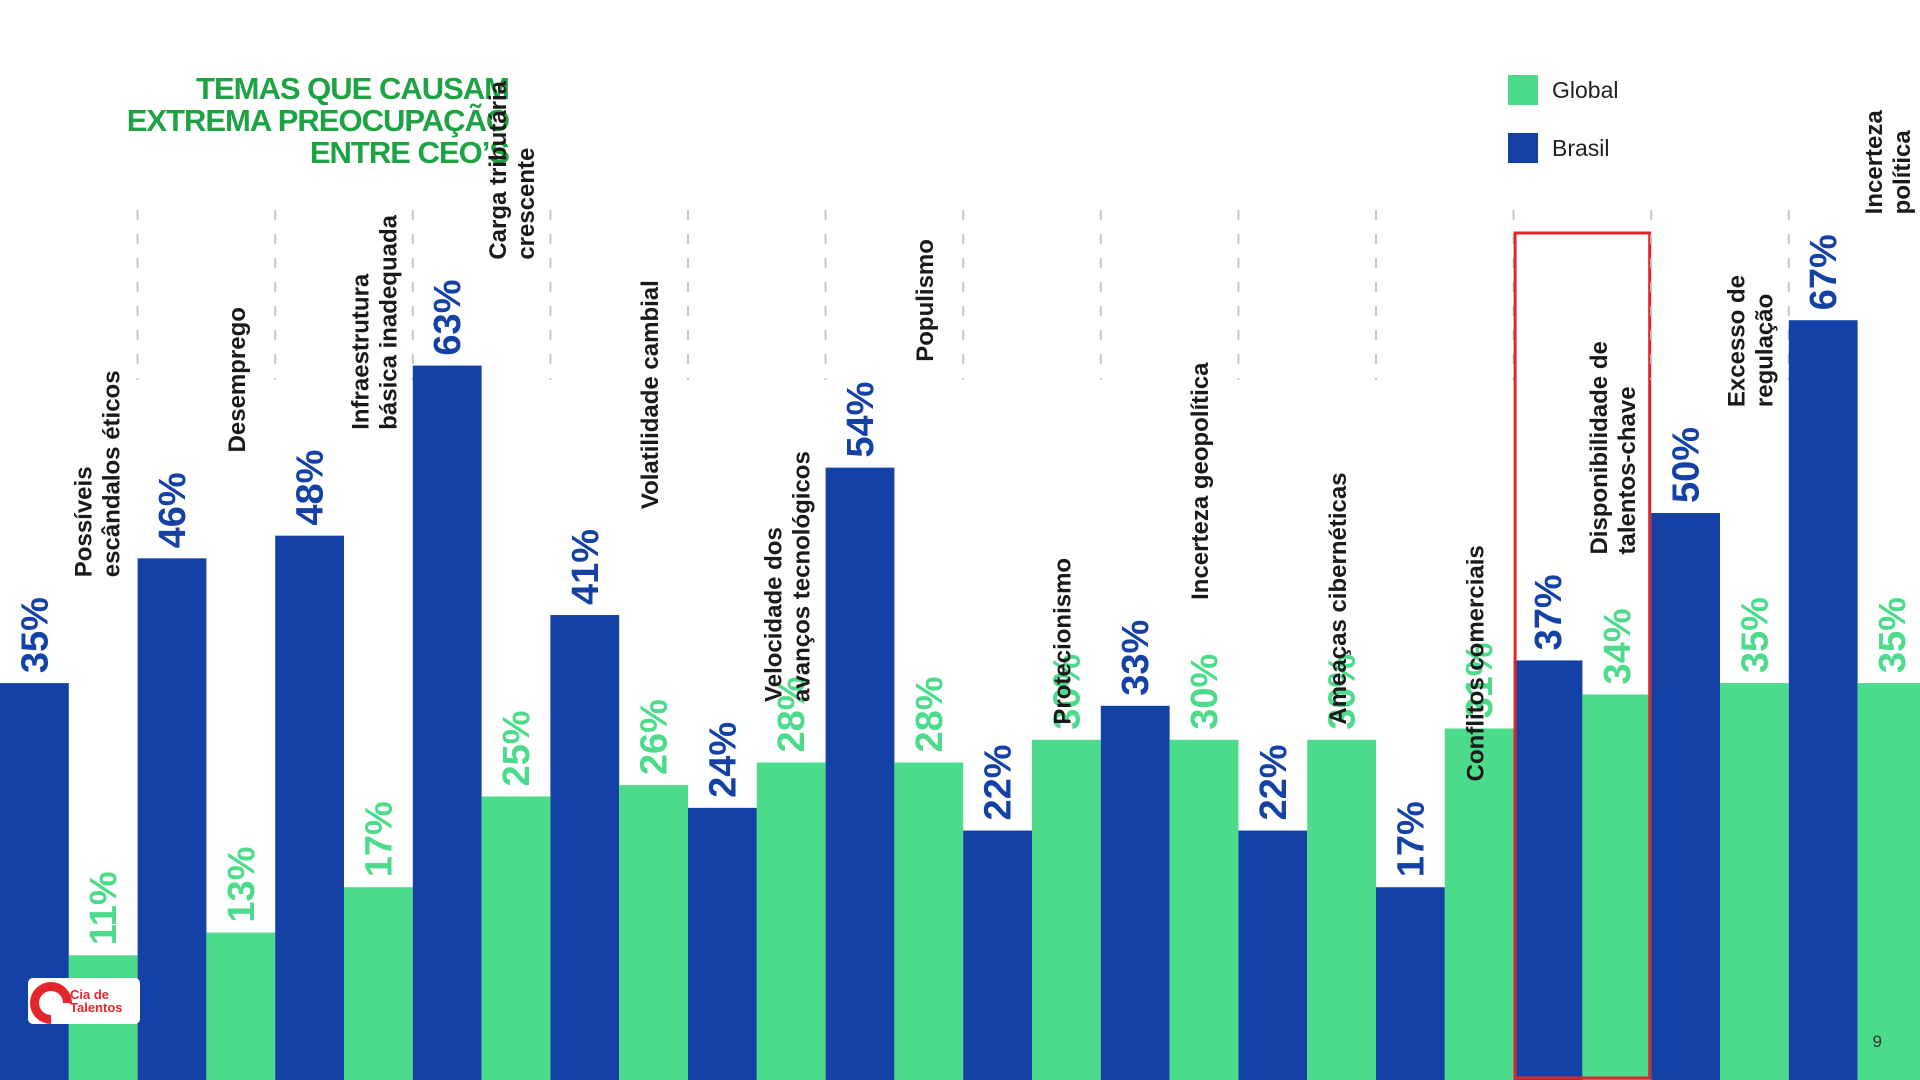  I want to click on category-label-line: regulação, so click(1765, 350).